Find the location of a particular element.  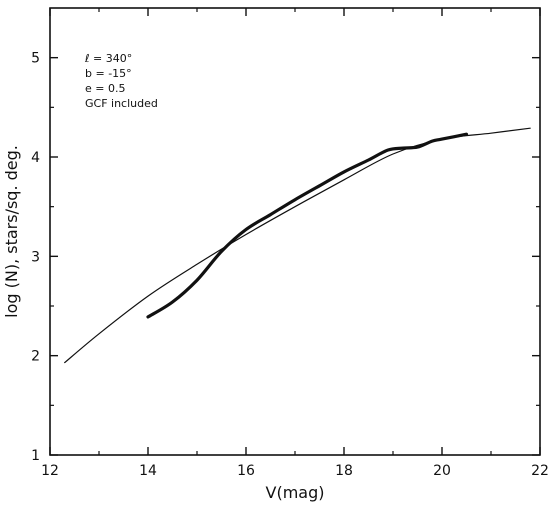

y-tick-label: 5 is located at coordinates (35, 59).